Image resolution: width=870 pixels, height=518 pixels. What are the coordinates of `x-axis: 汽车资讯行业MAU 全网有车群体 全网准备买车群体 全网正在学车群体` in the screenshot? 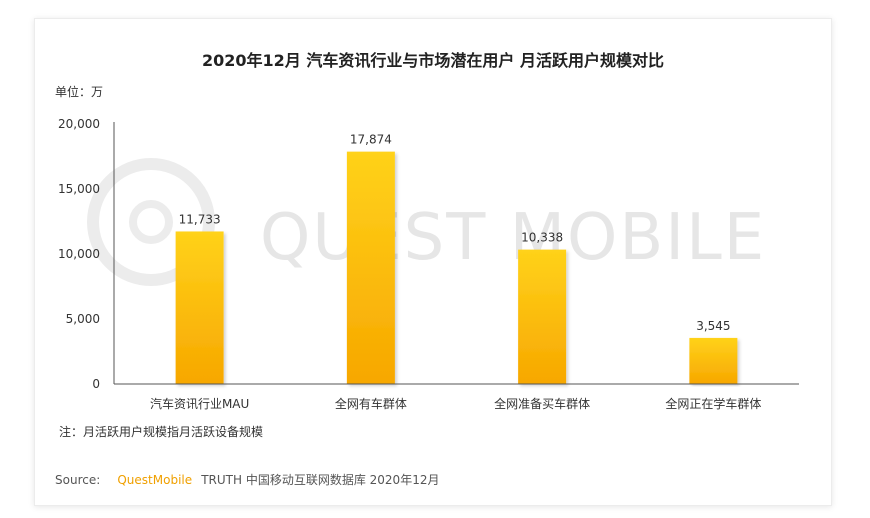 It's located at (456, 397).